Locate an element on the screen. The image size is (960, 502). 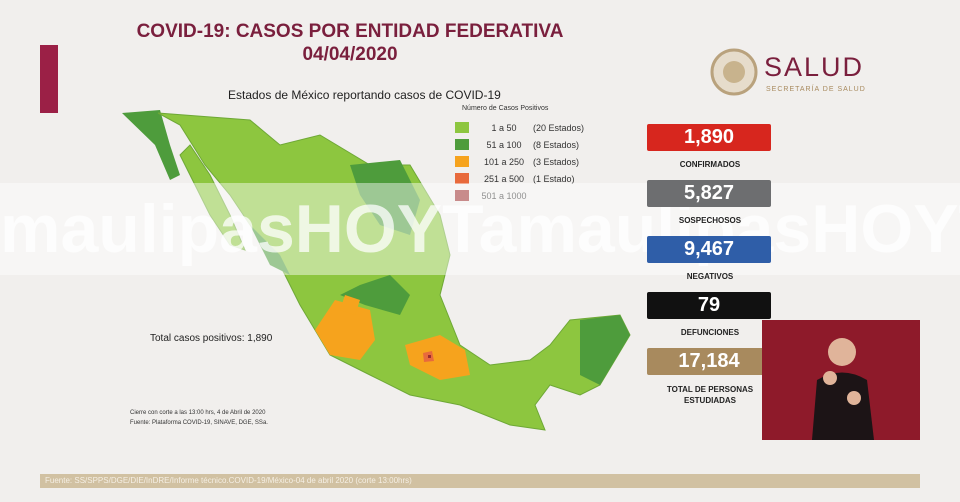
legend-range: 51 a 100 is located at coordinates (504, 144).